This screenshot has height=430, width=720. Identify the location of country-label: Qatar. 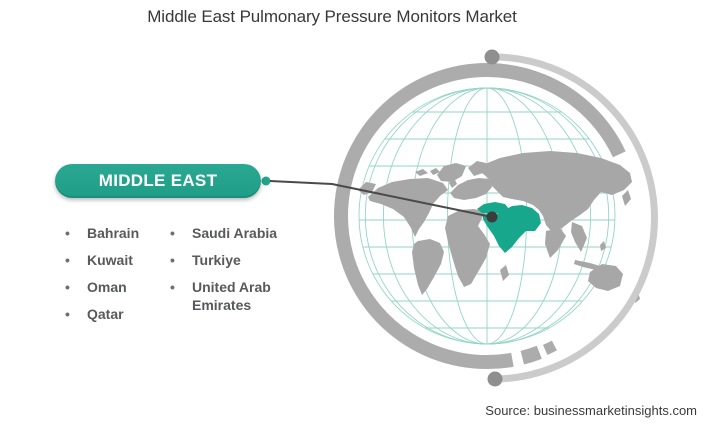
(105, 314).